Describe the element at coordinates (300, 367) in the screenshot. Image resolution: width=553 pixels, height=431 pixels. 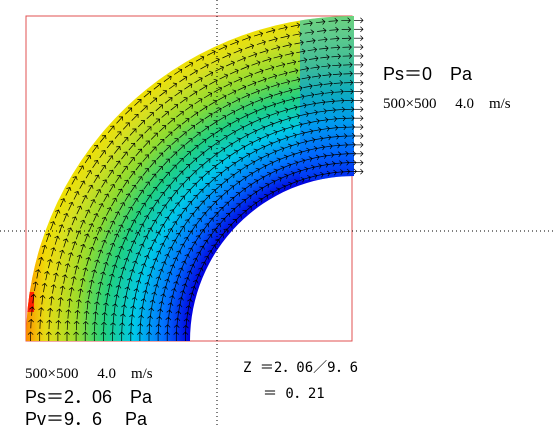
I see `loss-coefficient-equation: Z ＝2．06／9．6` at that location.